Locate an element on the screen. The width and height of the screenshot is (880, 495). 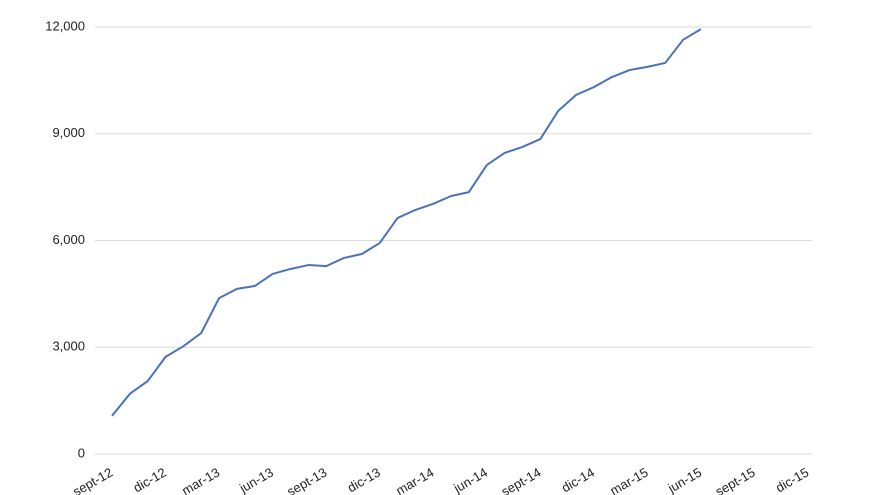
y-tick-label: 0 is located at coordinates (81, 452).